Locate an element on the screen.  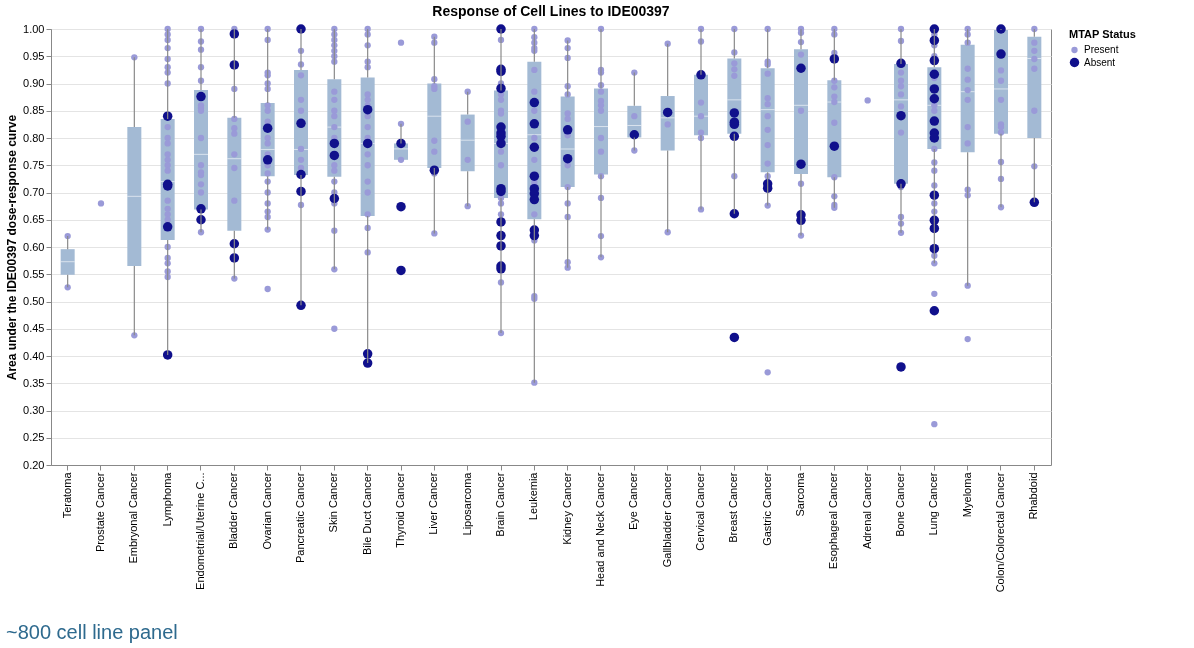
legend-label: Absent is located at coordinates (1100, 62).